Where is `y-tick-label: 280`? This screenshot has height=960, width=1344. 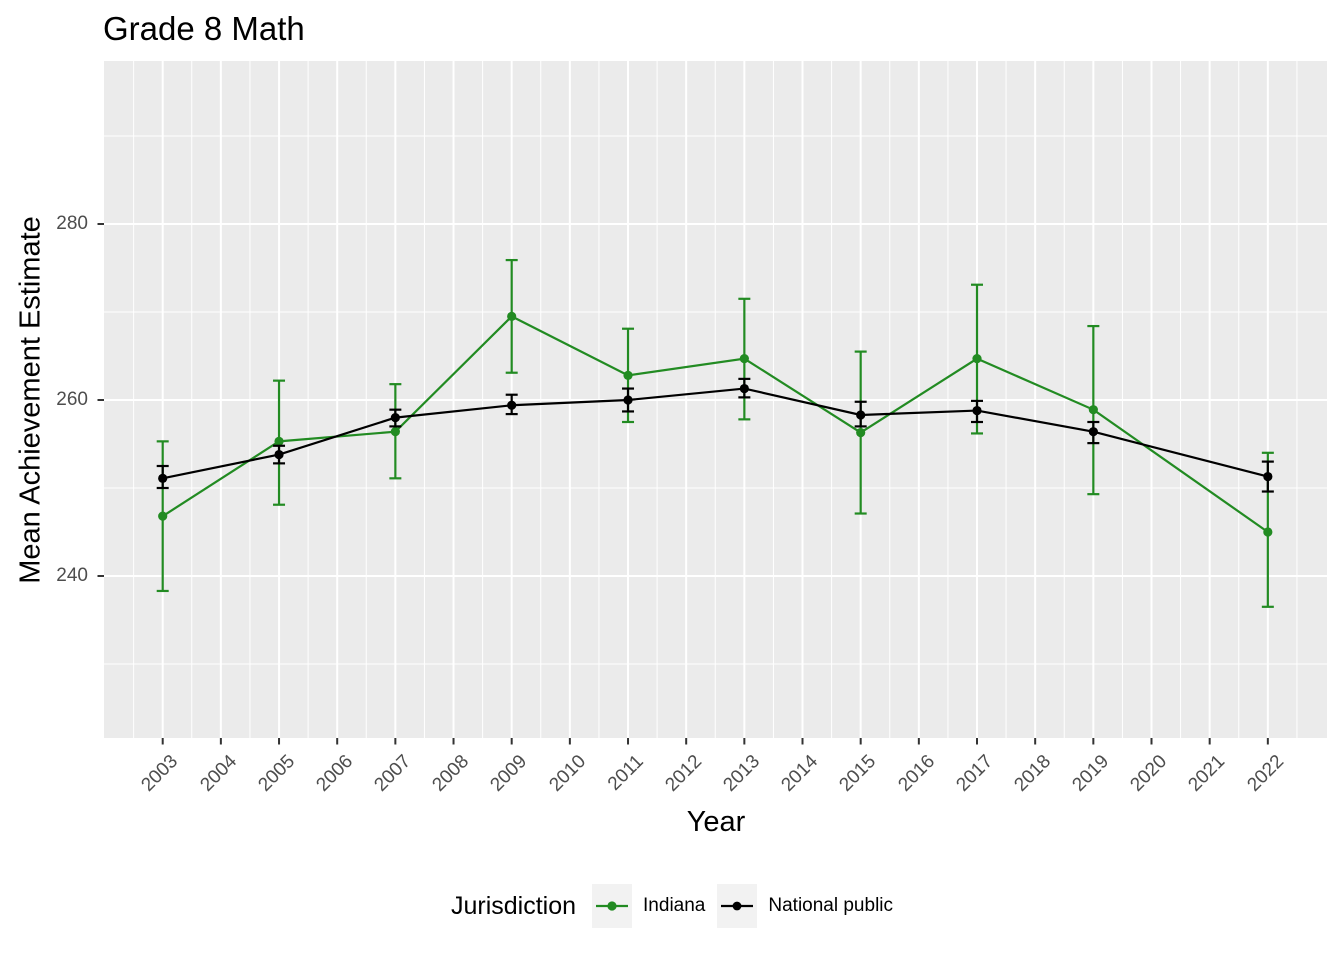
y-tick-label: 280 is located at coordinates (72, 223).